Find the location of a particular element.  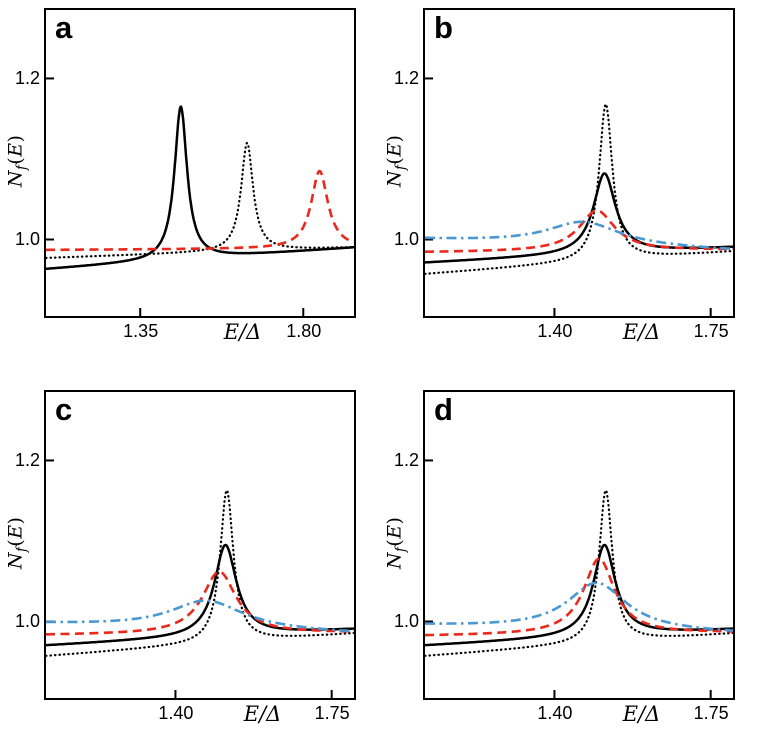

plot-canvas-c is located at coordinates (200, 578).